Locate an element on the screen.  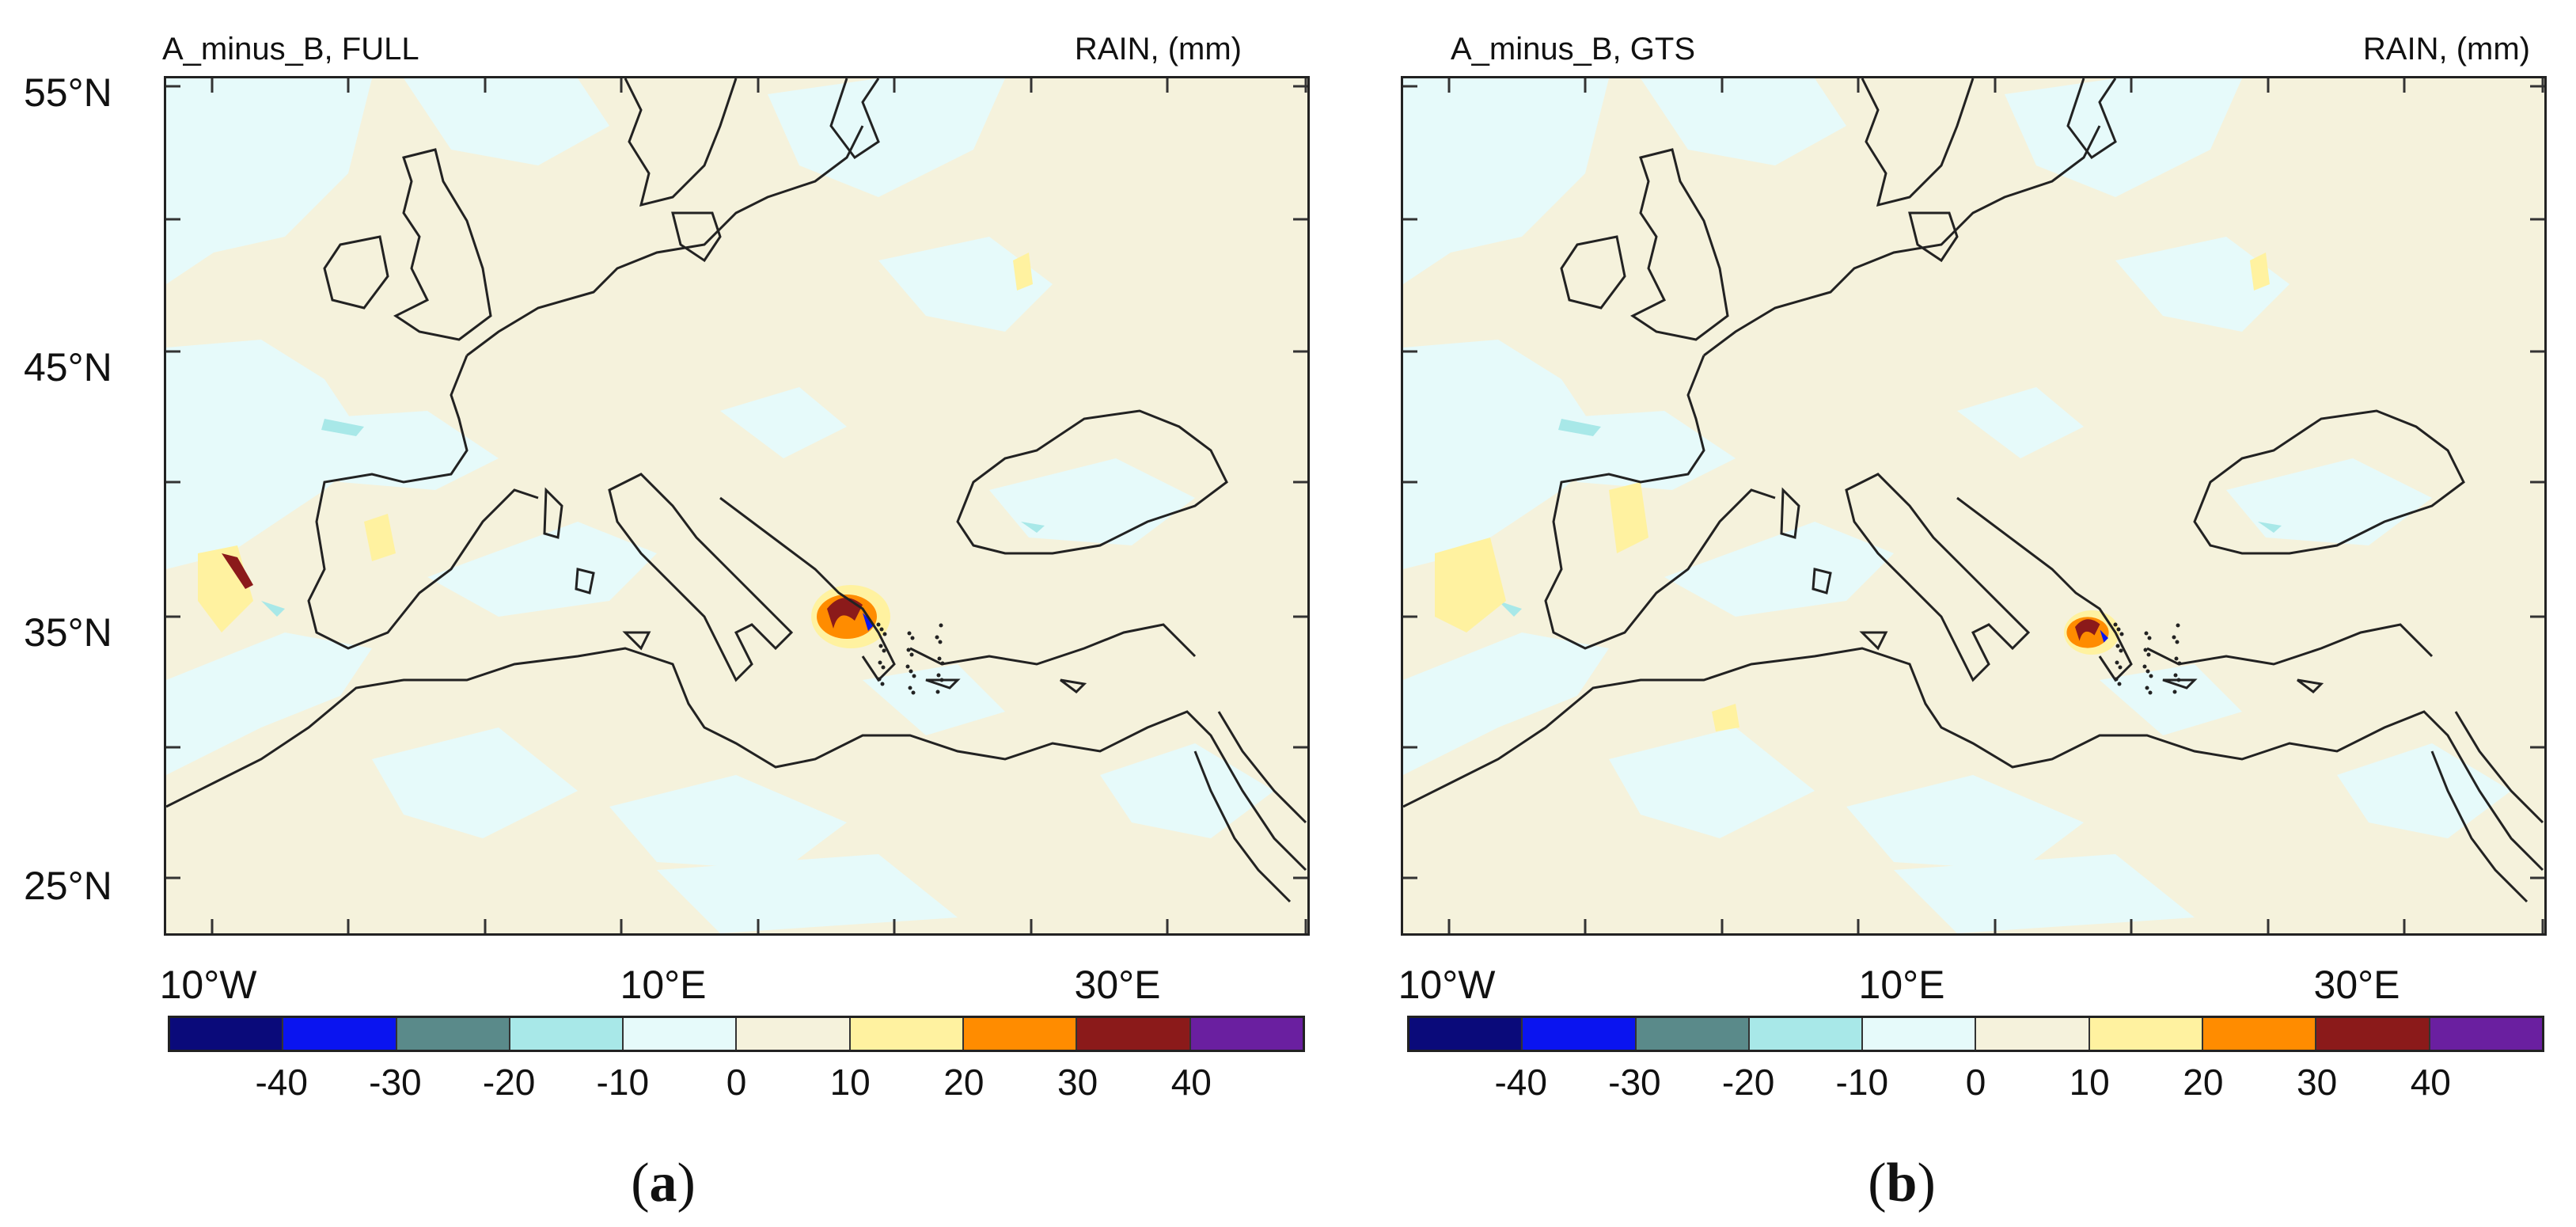
colorbar-tick-label: -30 is located at coordinates (1634, 1082).